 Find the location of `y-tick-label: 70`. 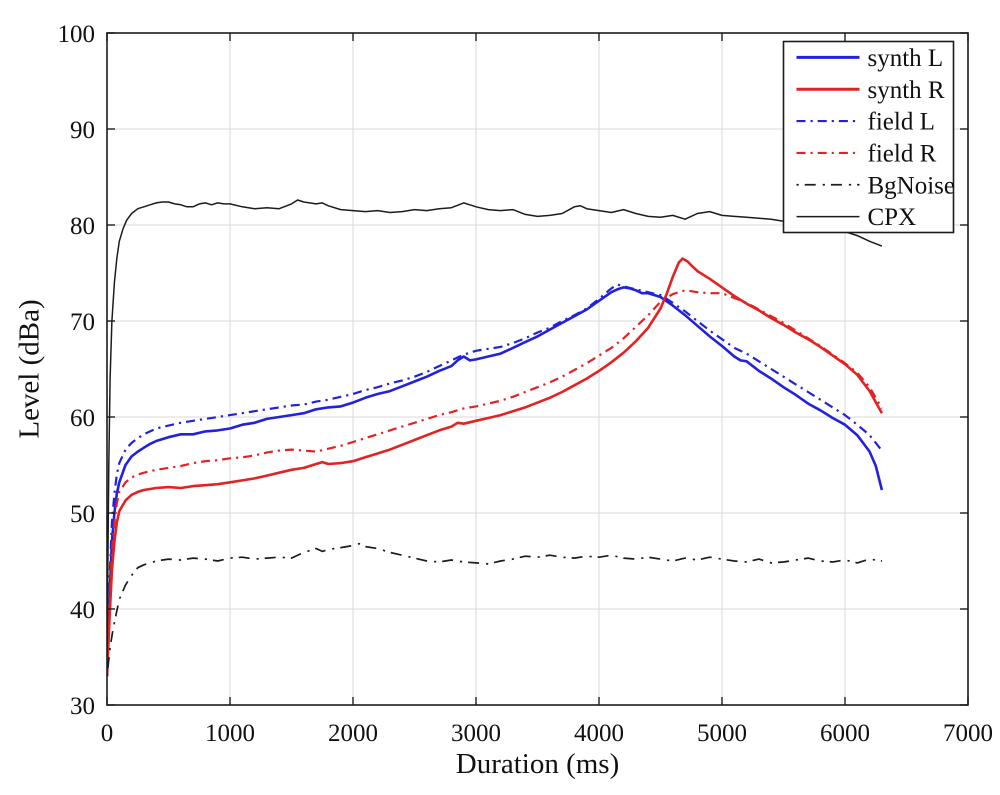

y-tick-label: 70 is located at coordinates (82, 322).